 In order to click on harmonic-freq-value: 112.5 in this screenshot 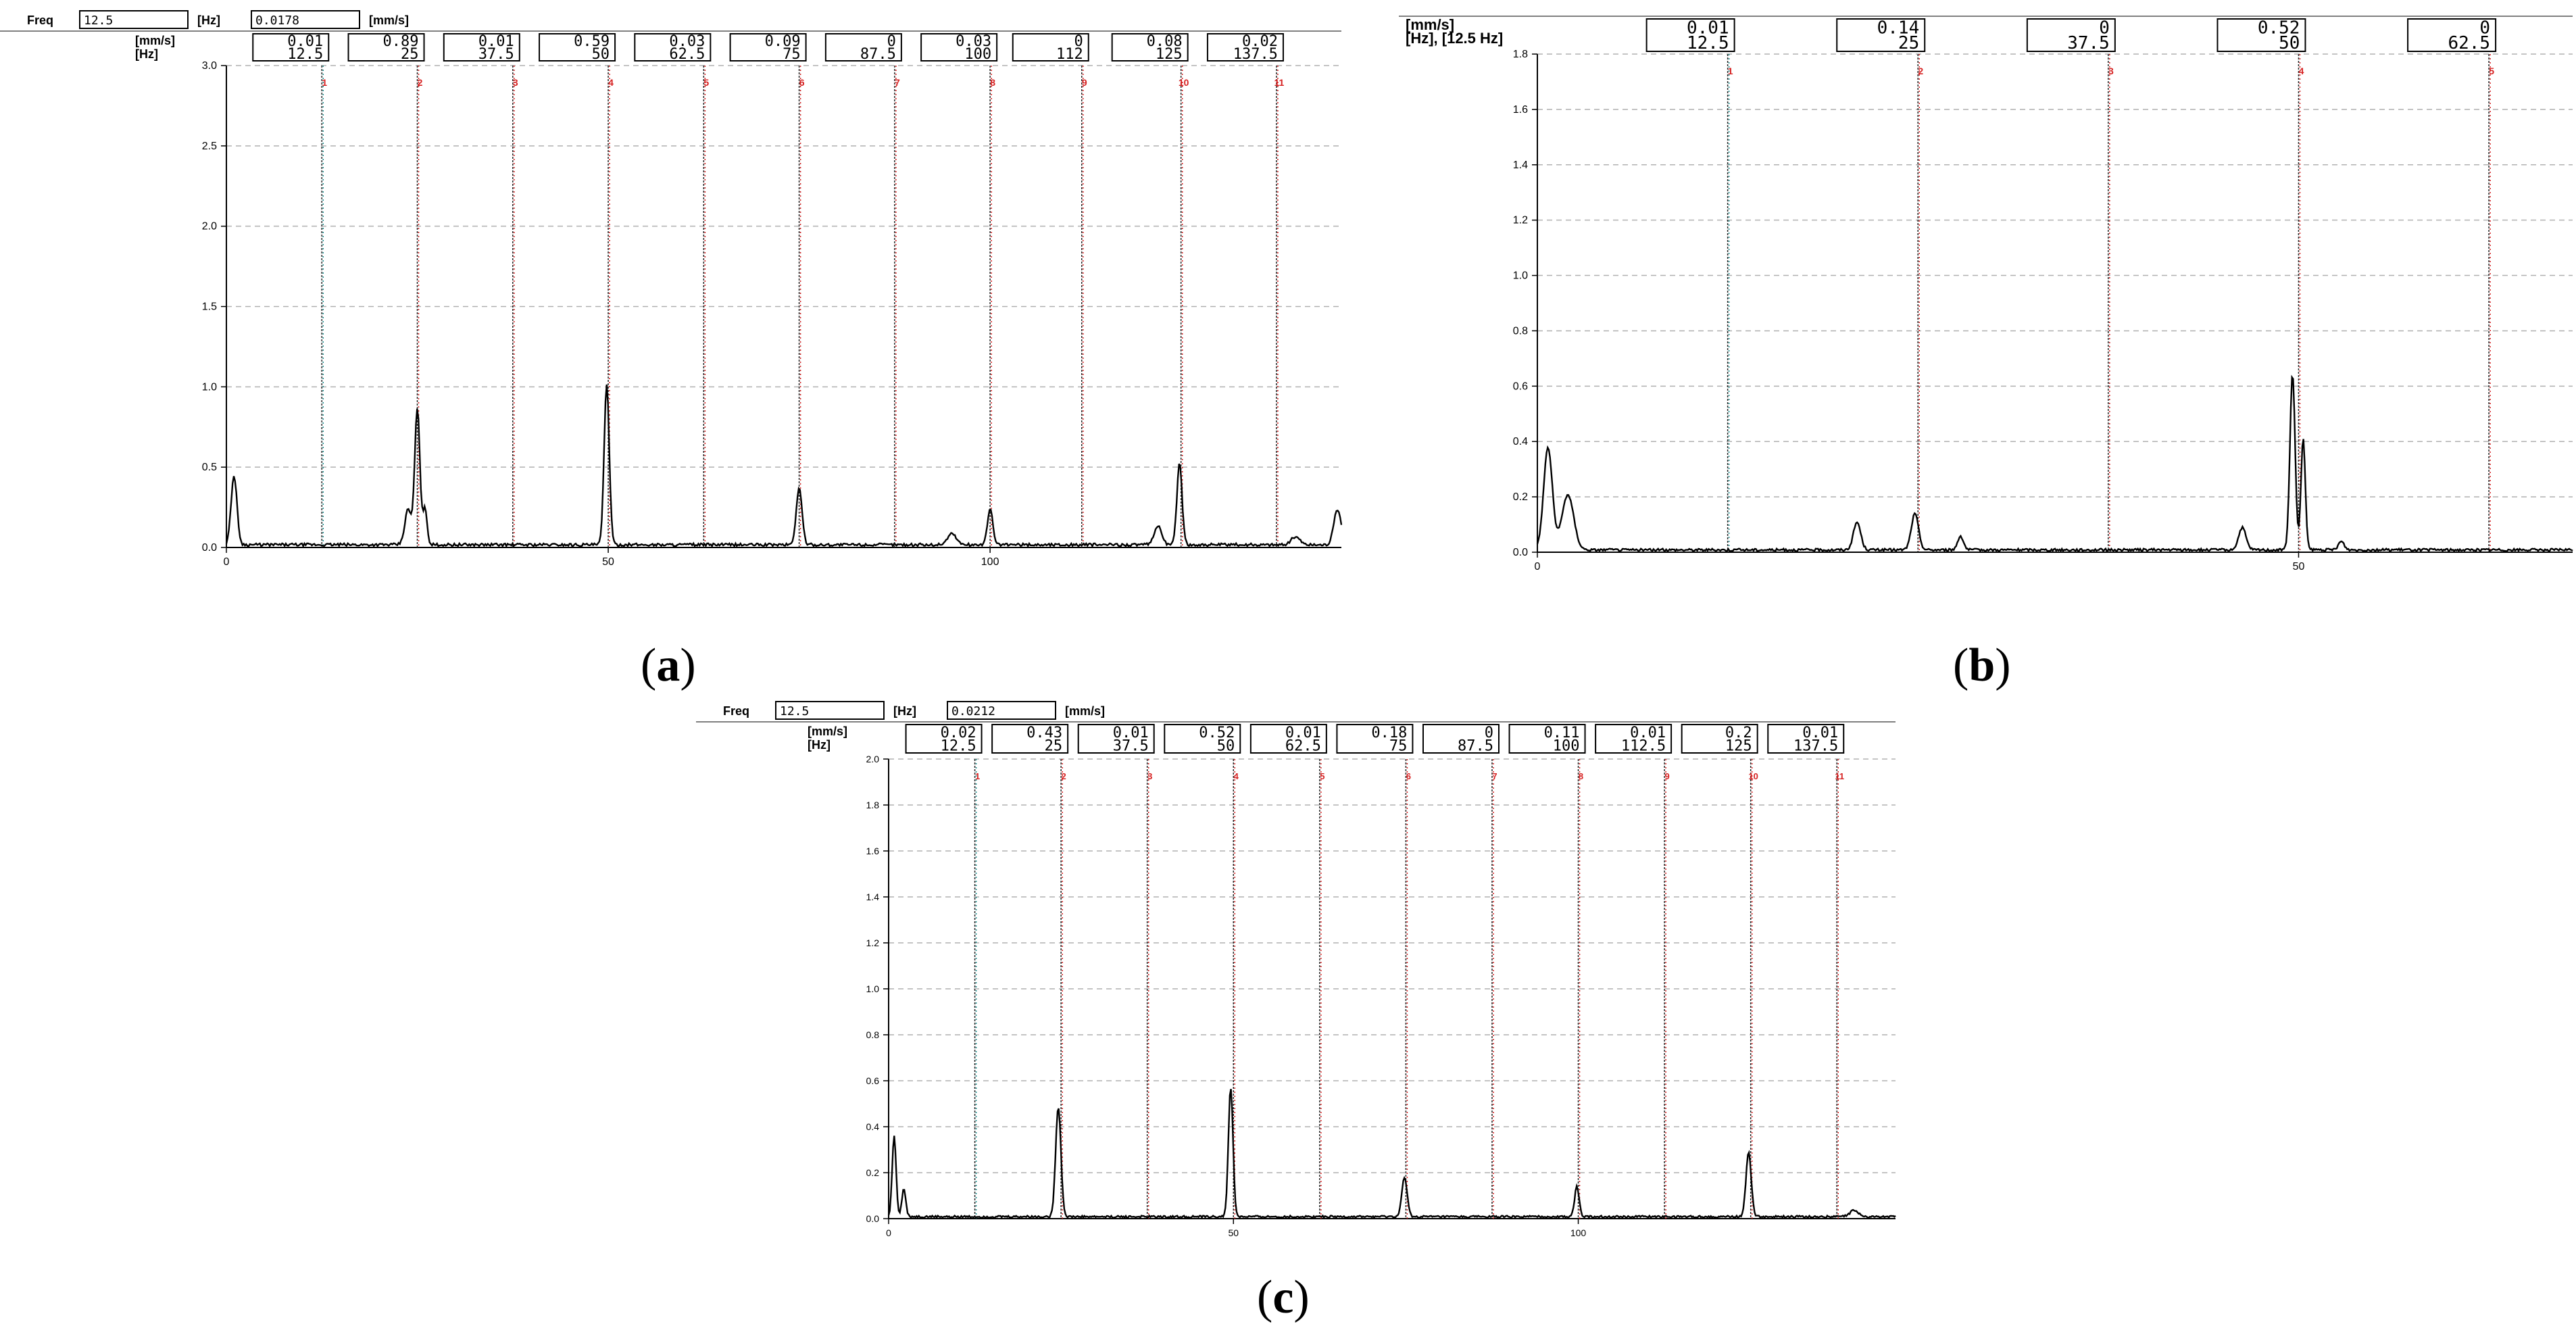, I will do `click(1643, 746)`.